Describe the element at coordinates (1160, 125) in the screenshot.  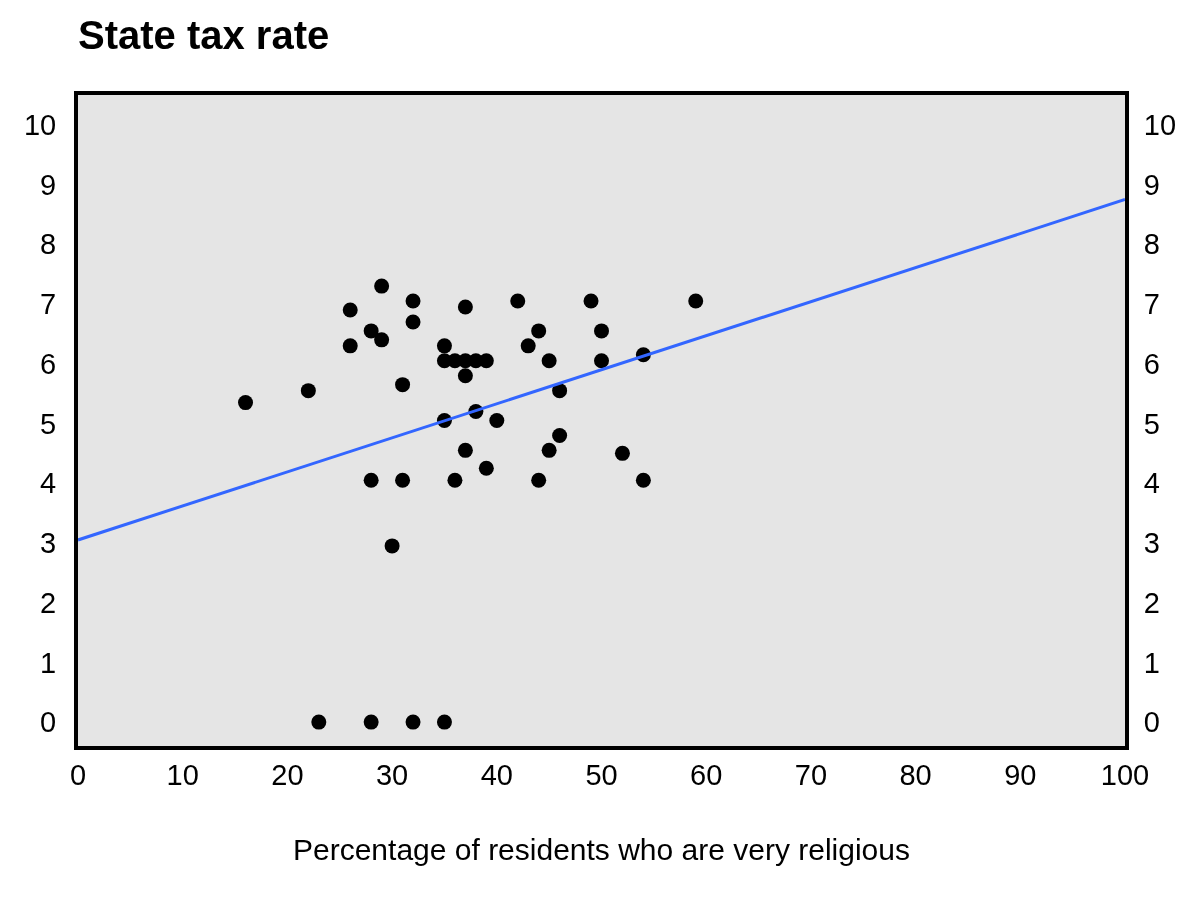
I see `y2-tick-label: 10` at that location.